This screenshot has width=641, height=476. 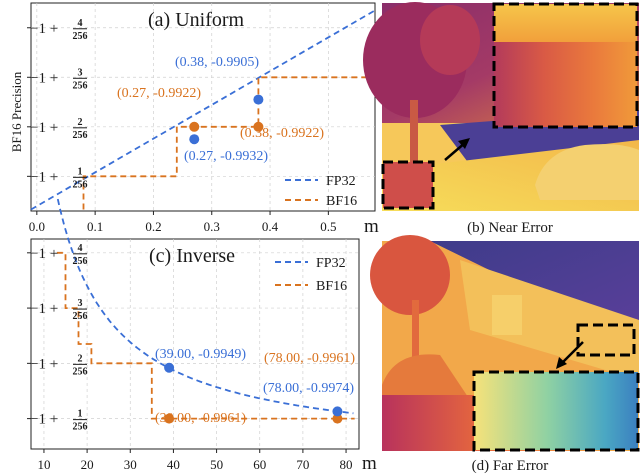 I want to click on ytick-label-den-c-1: 256, so click(x=80, y=371).